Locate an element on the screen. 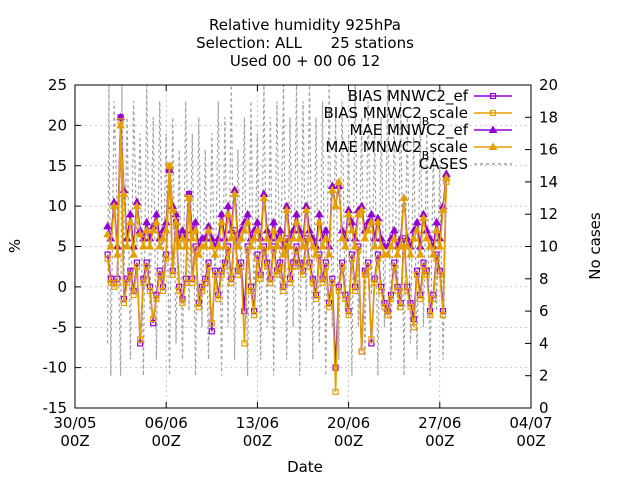 The image size is (640, 480). x-axis-label: Date is located at coordinates (305, 467).